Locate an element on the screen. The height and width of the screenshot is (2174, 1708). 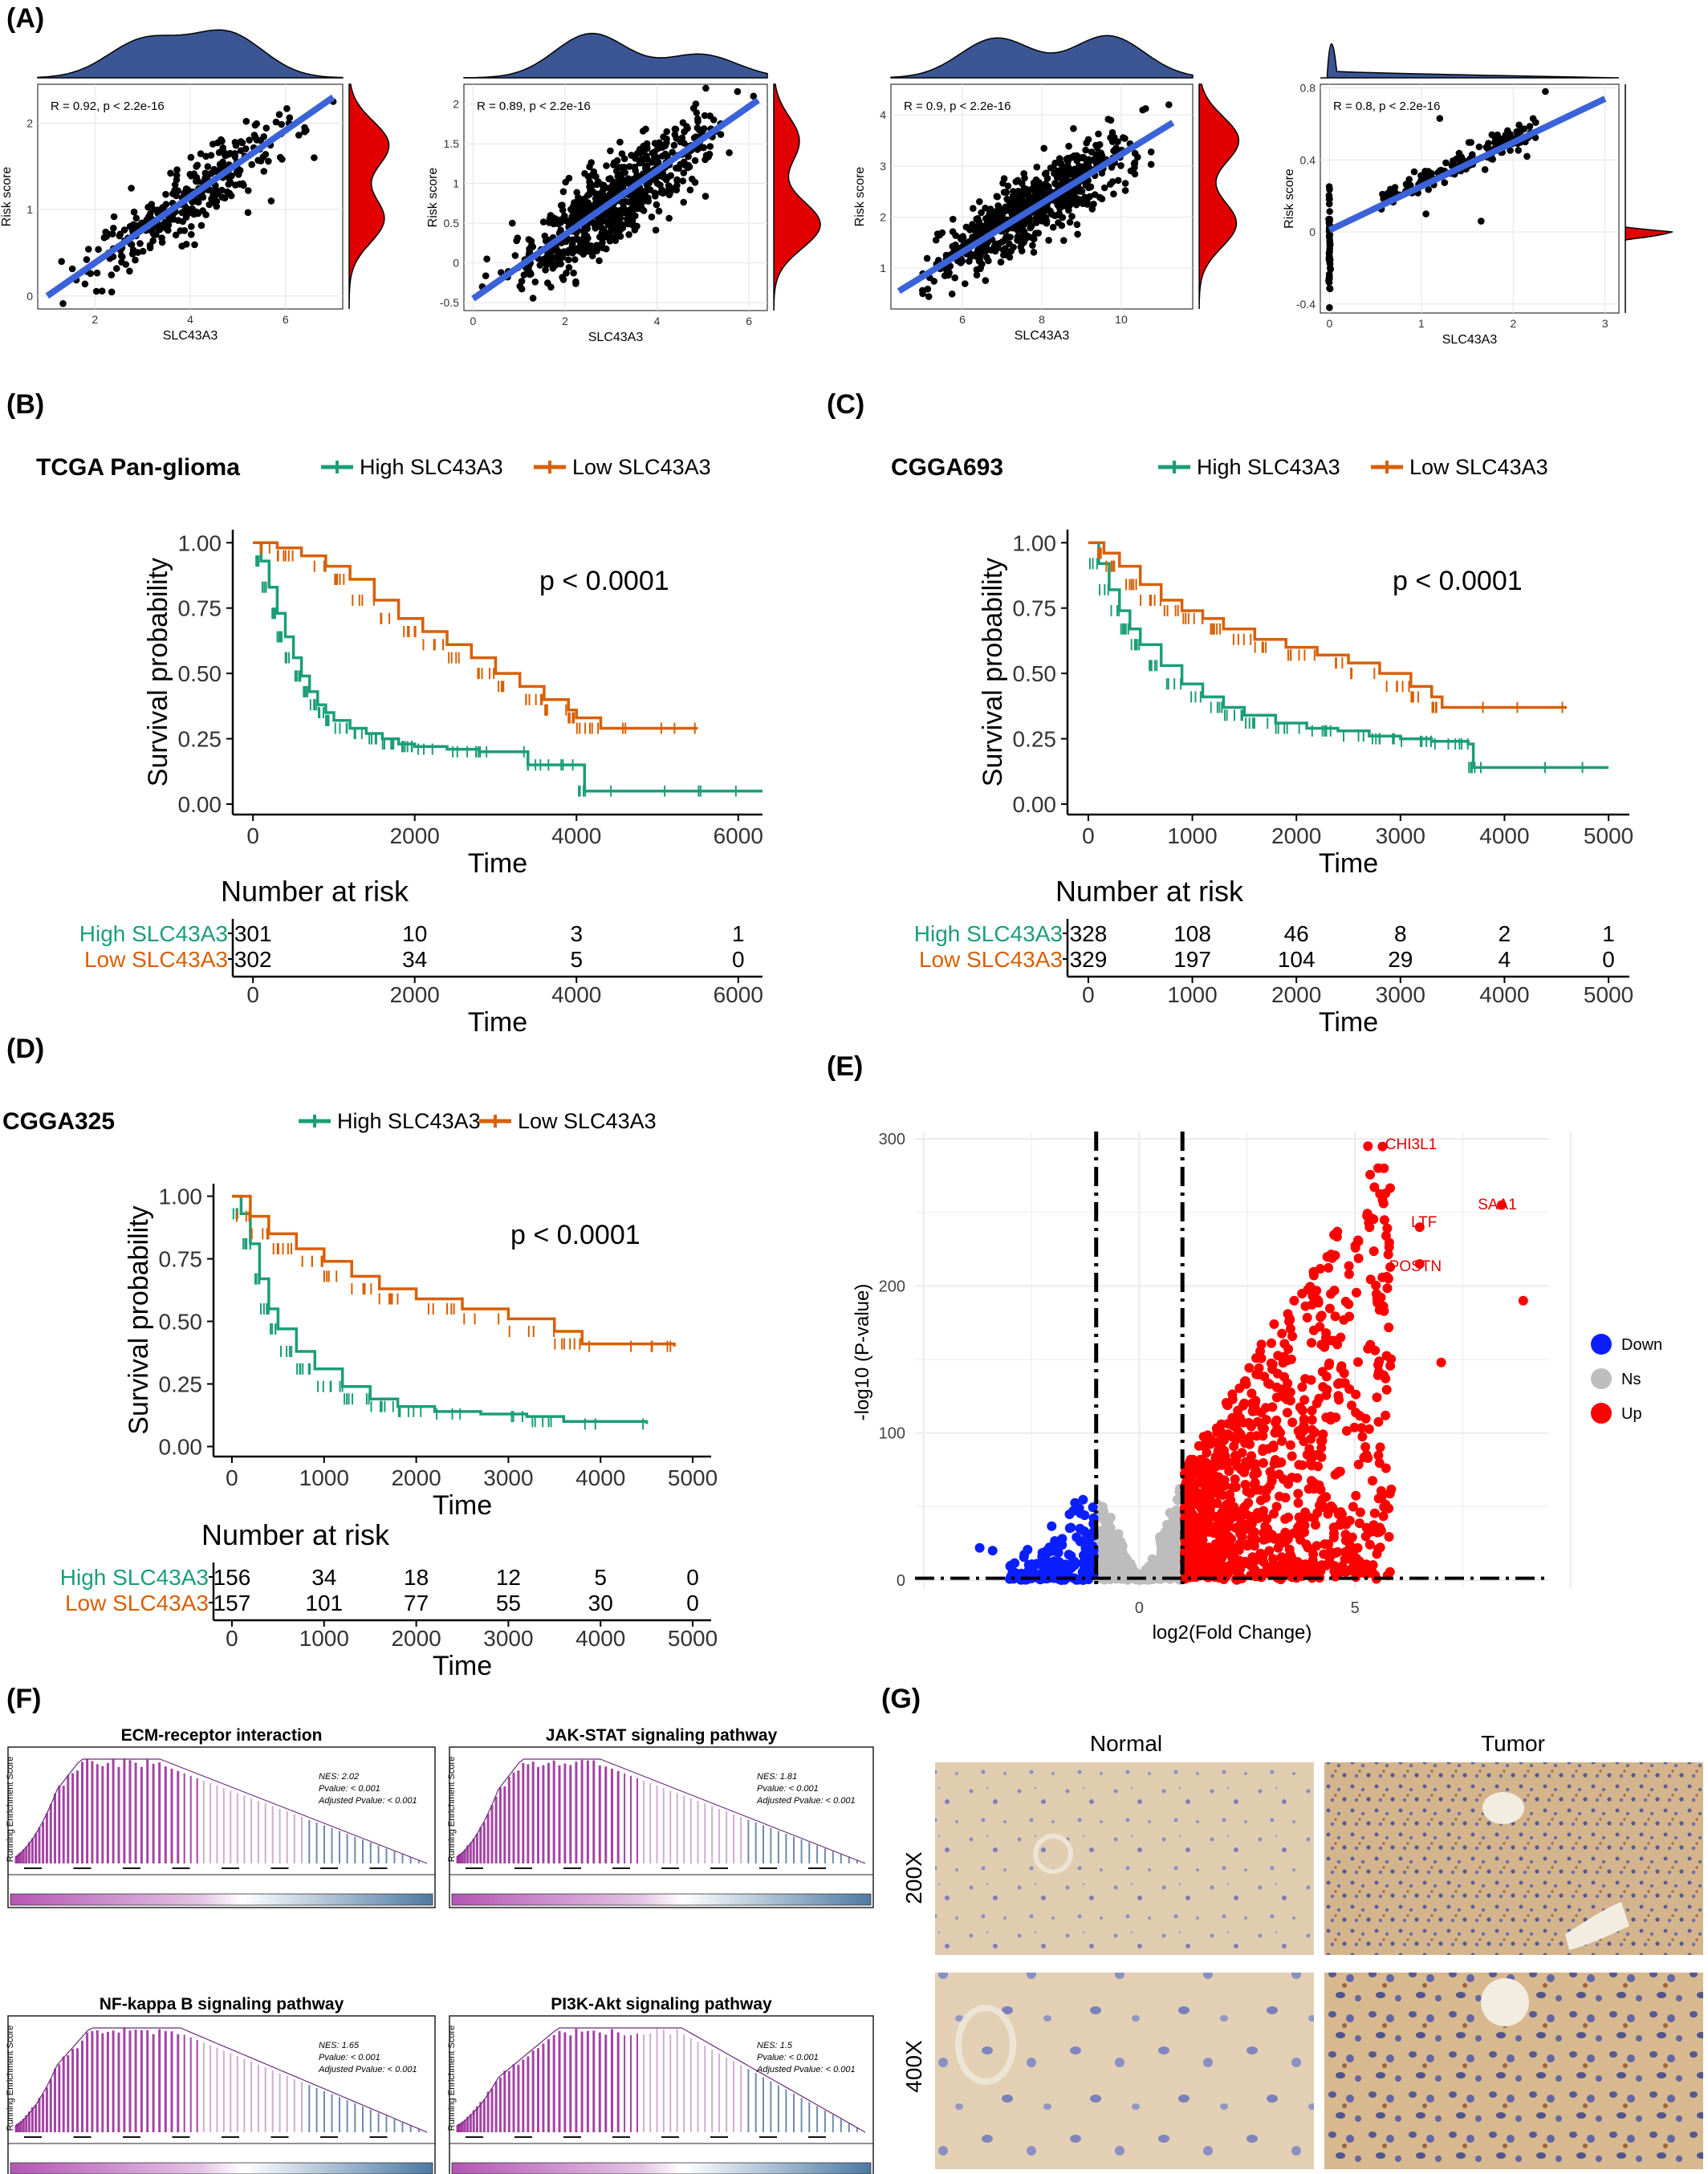
x-axis-title: SLC43A3 is located at coordinates (1470, 340).